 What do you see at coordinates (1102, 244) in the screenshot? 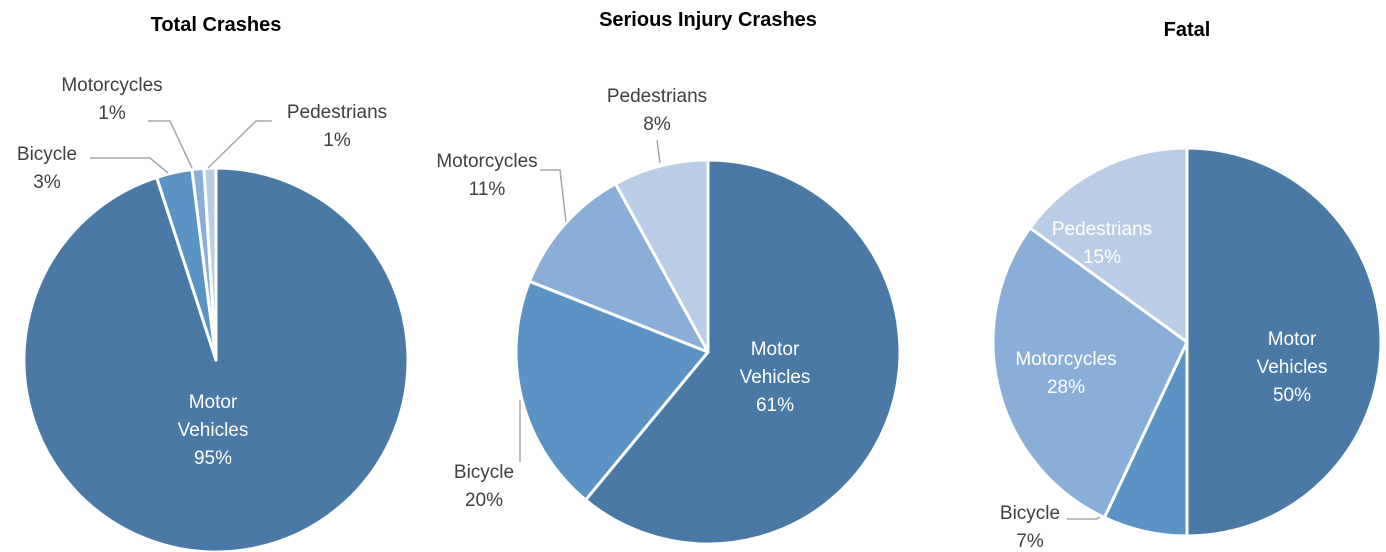
I see `slice-label: Pedestrians 15%` at bounding box center [1102, 244].